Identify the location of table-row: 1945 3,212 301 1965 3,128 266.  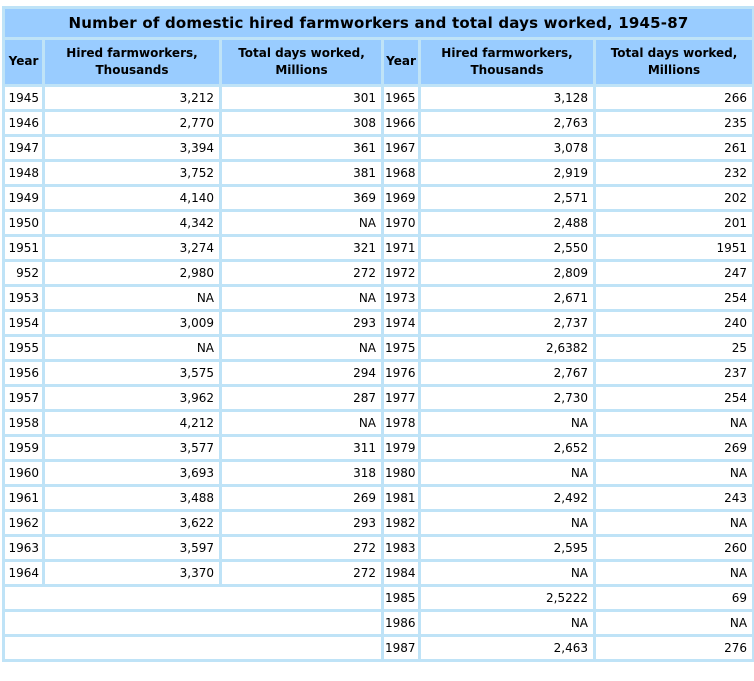
(378, 98).